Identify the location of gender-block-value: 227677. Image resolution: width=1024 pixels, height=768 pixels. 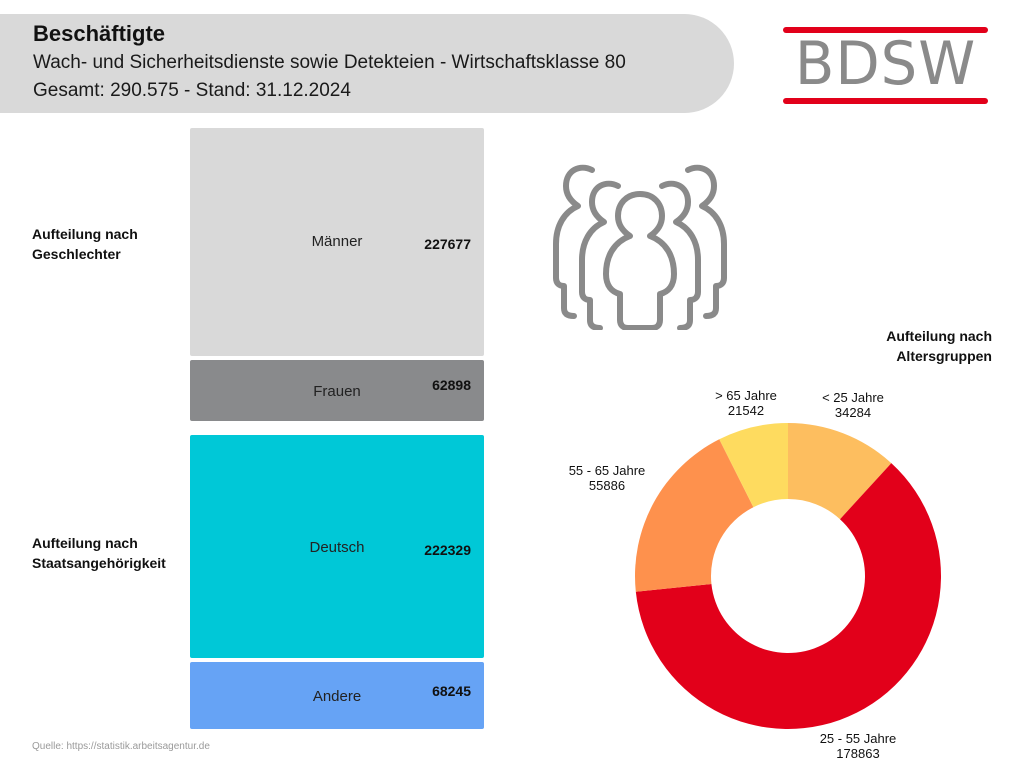
(447, 244).